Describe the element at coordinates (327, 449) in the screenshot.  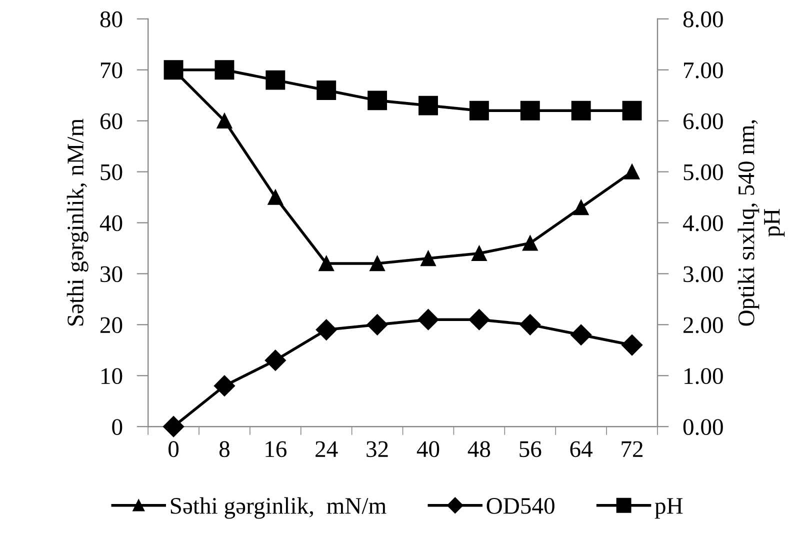
I see `x-tick-label: 24` at that location.